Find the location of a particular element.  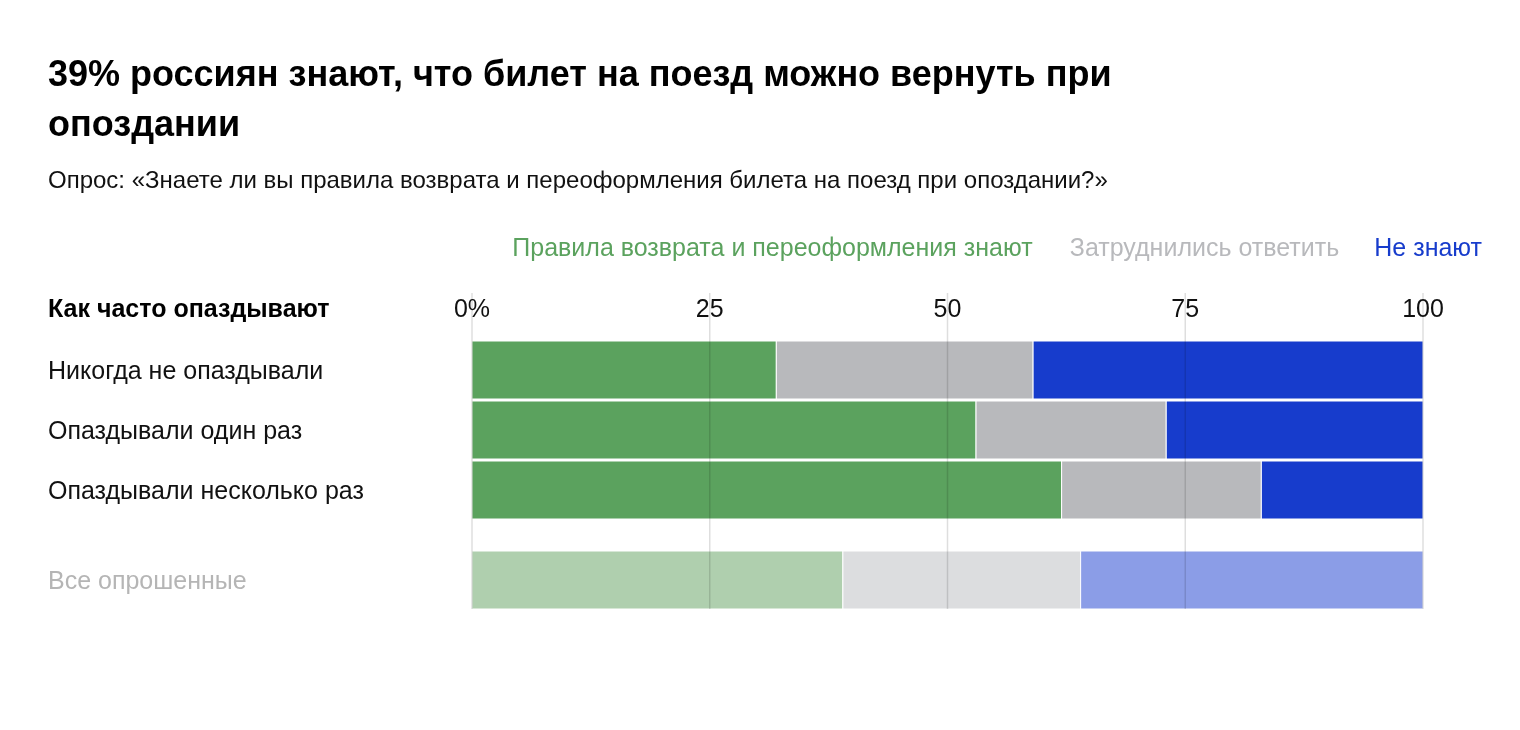

y-tick-label: Все опрошенные is located at coordinates (147, 580).